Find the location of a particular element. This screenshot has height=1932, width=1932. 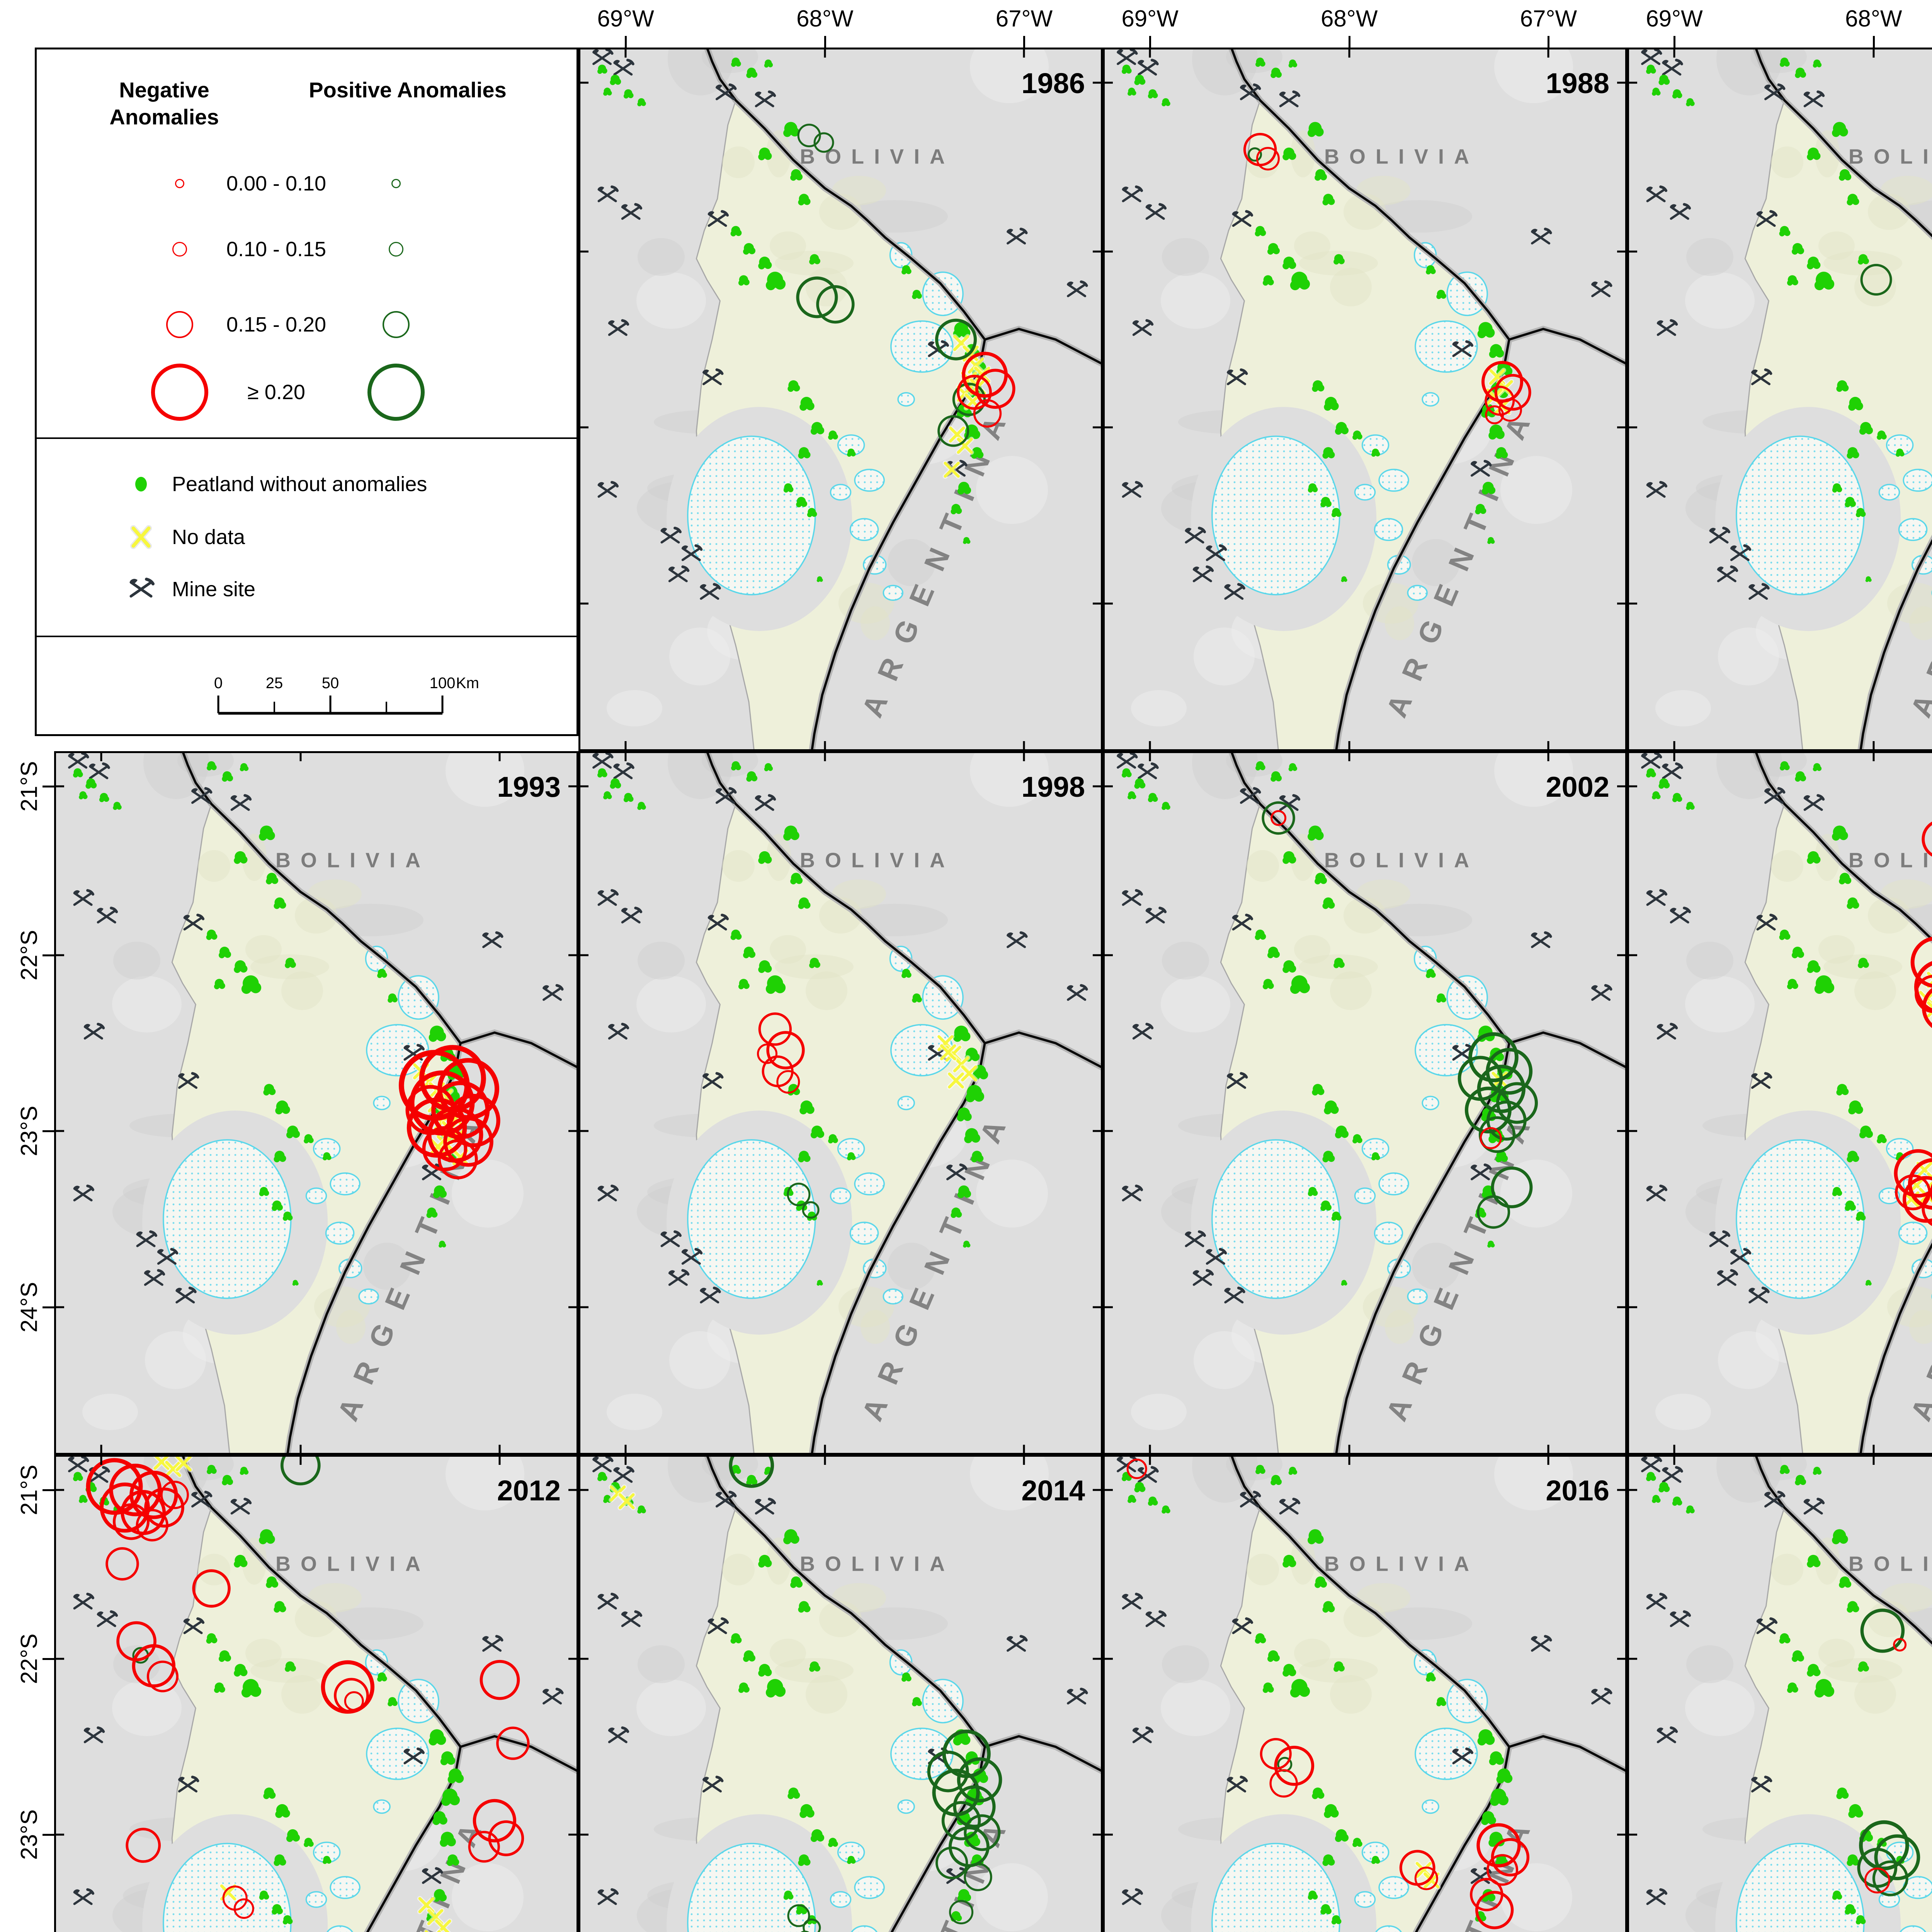

legend-item-label: Peatland without anomalies is located at coordinates (300, 485).